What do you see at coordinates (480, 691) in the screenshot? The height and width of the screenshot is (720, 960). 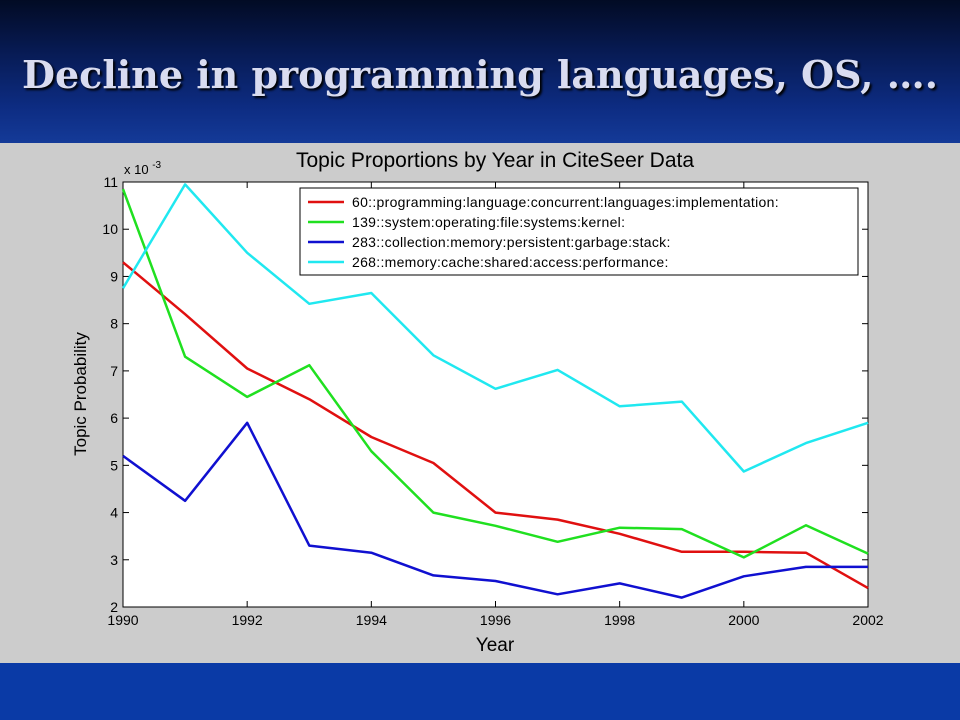 I see `slide-footer` at bounding box center [480, 691].